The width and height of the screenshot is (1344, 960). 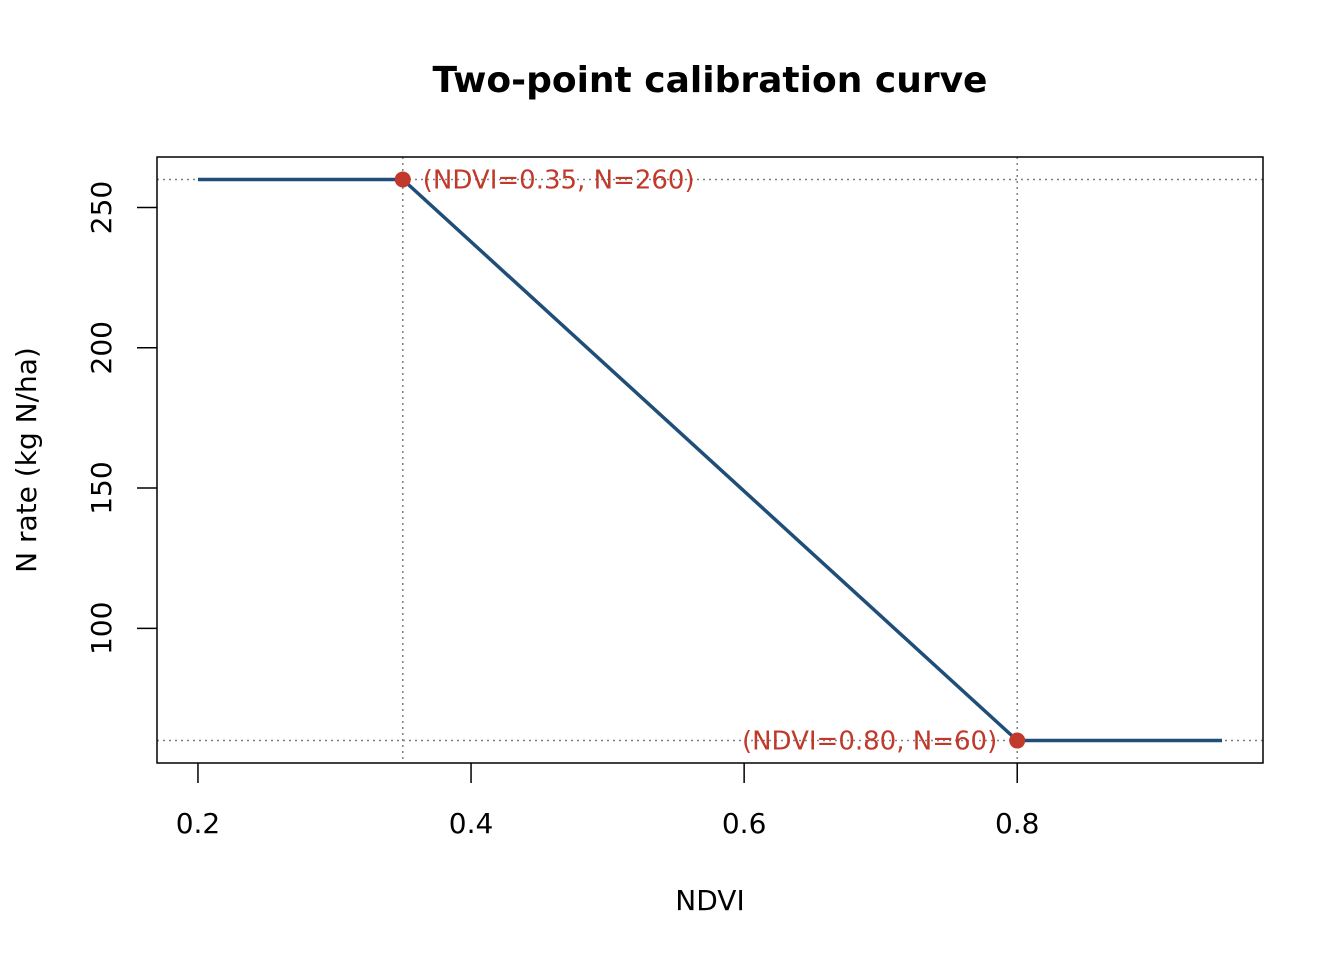 I want to click on chart-title: Two-point calibration curve, so click(x=710, y=80).